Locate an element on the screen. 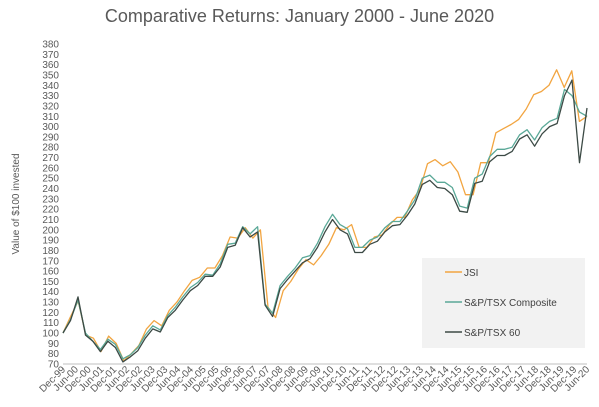 Image resolution: width=599 pixels, height=407 pixels. y-tick-label: 340 is located at coordinates (50, 86).